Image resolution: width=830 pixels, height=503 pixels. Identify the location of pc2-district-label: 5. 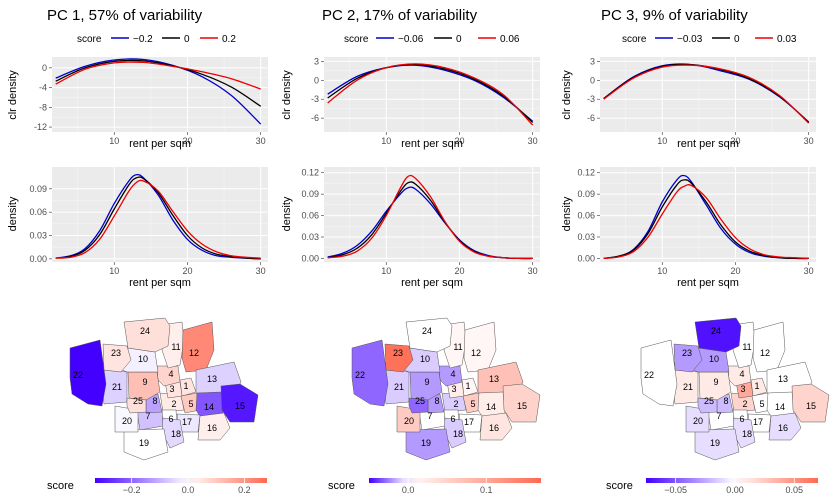
(472, 404).